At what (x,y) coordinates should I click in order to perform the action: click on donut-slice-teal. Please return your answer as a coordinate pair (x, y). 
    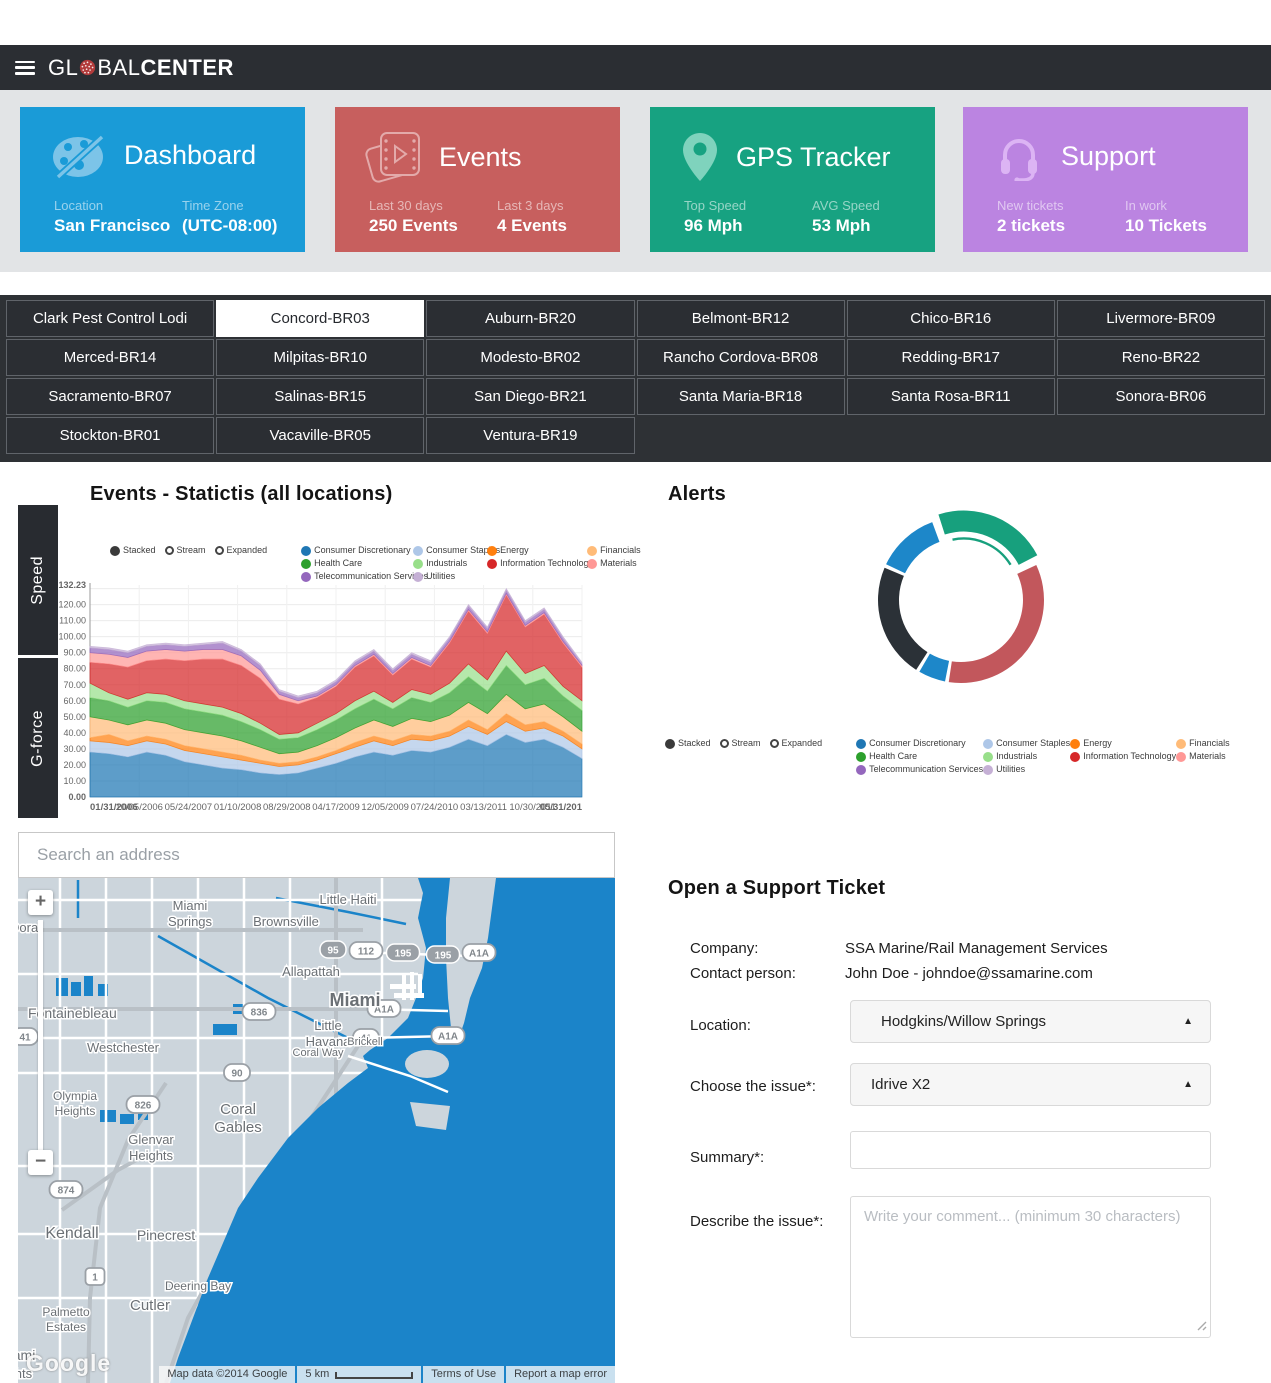
    Looking at the image, I should click on (988, 537).